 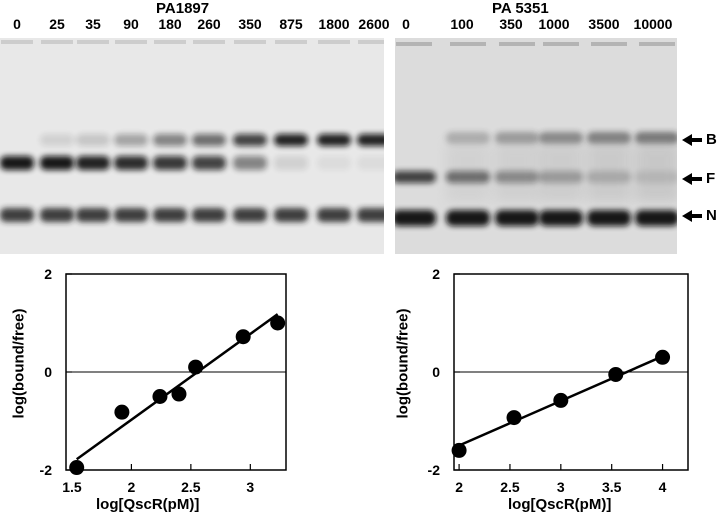 I want to click on x-tick-label: 3.5, so click(x=612, y=487).